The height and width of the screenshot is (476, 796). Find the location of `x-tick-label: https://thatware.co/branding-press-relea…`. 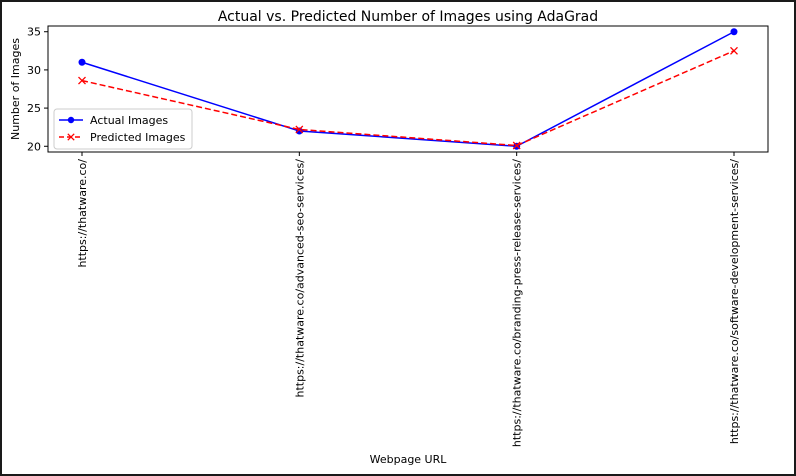

x-tick-label: https://thatware.co/branding-press-relea… is located at coordinates (517, 303).